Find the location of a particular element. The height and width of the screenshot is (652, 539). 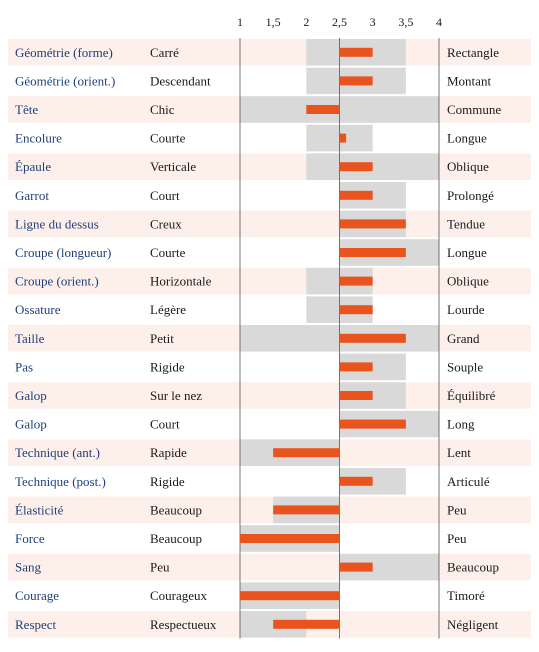

trait-label: Tête is located at coordinates (26, 109).